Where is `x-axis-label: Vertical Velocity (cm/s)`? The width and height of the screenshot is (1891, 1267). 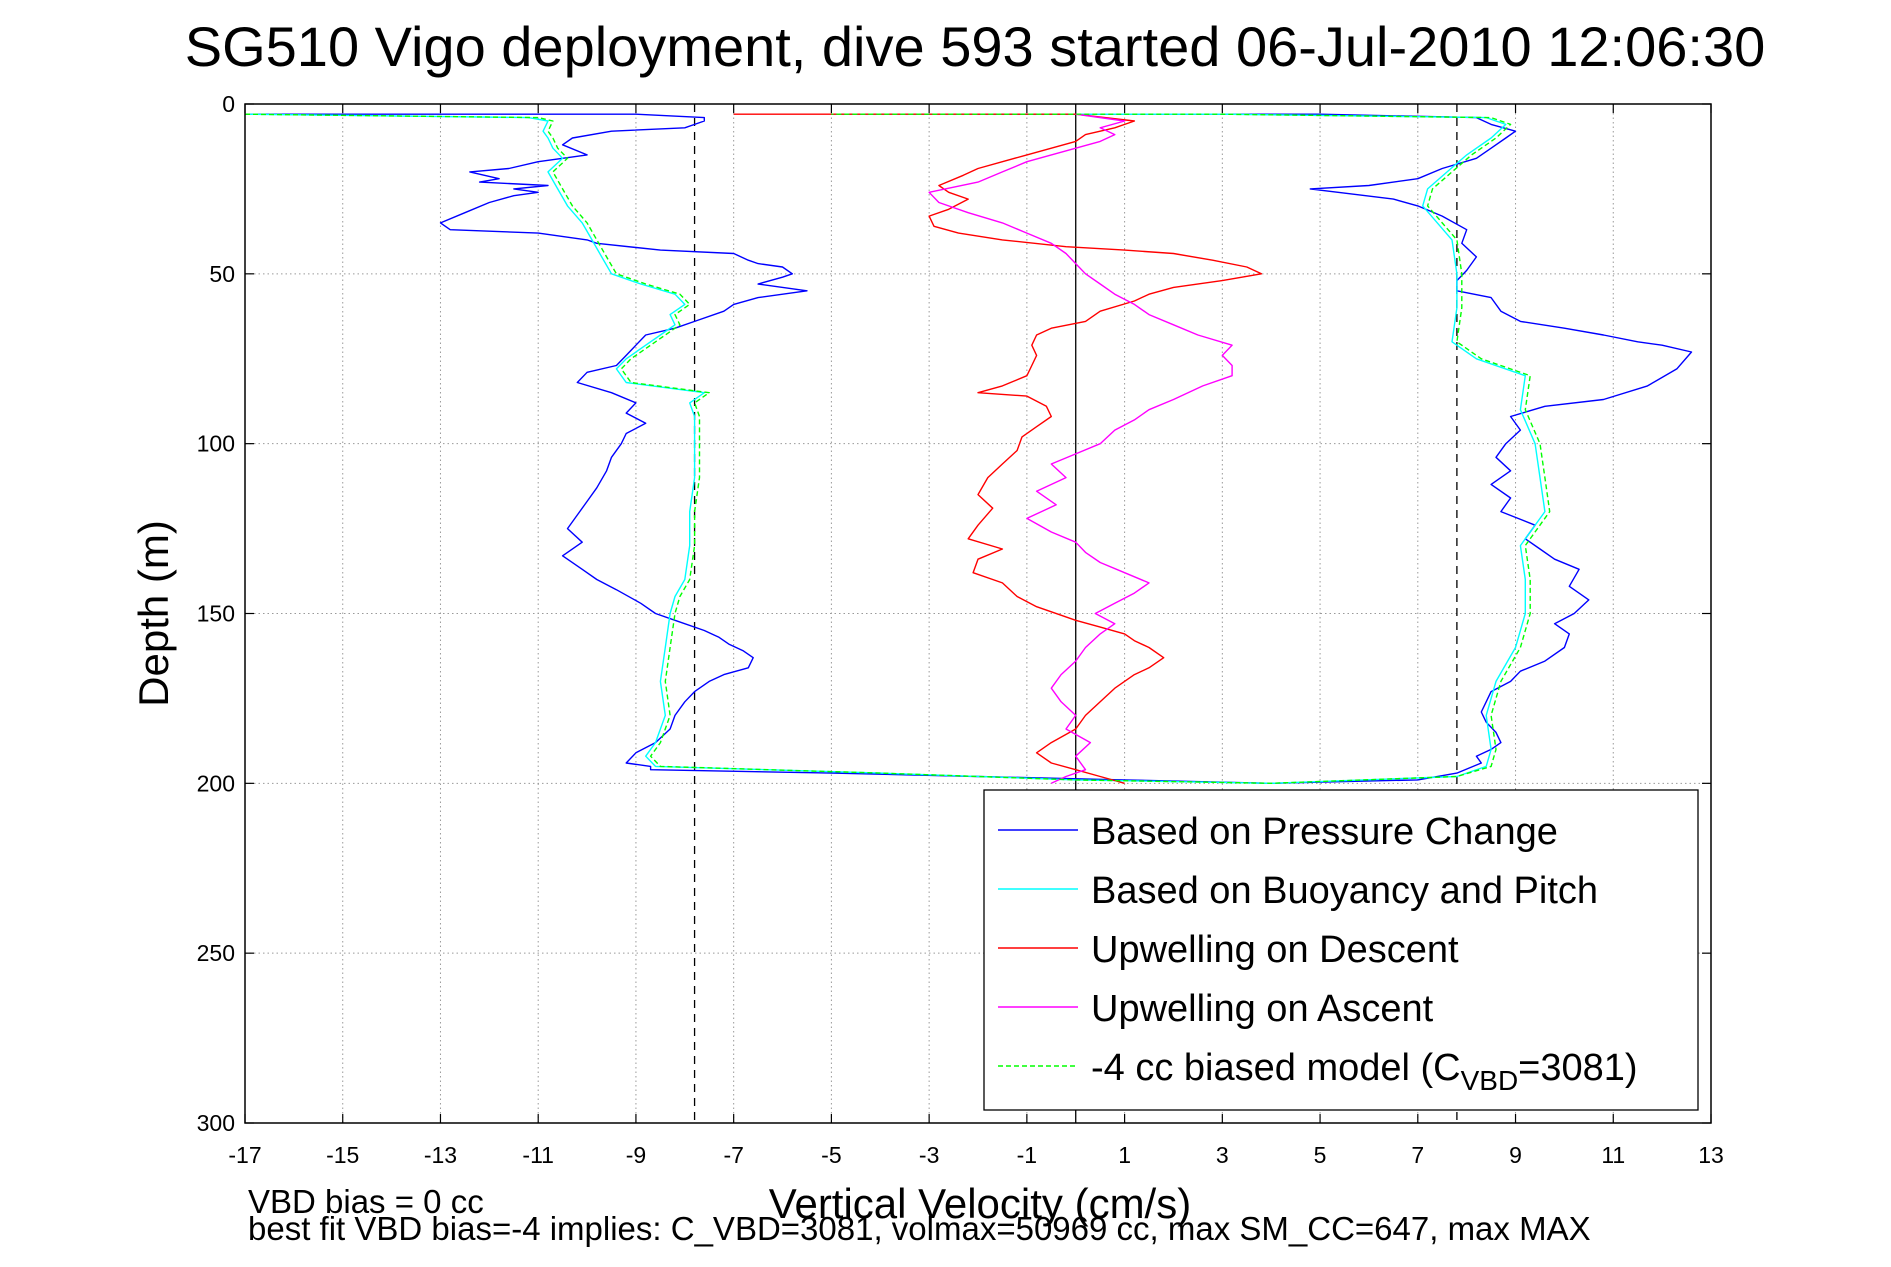 x-axis-label: Vertical Velocity (cm/s) is located at coordinates (980, 1203).